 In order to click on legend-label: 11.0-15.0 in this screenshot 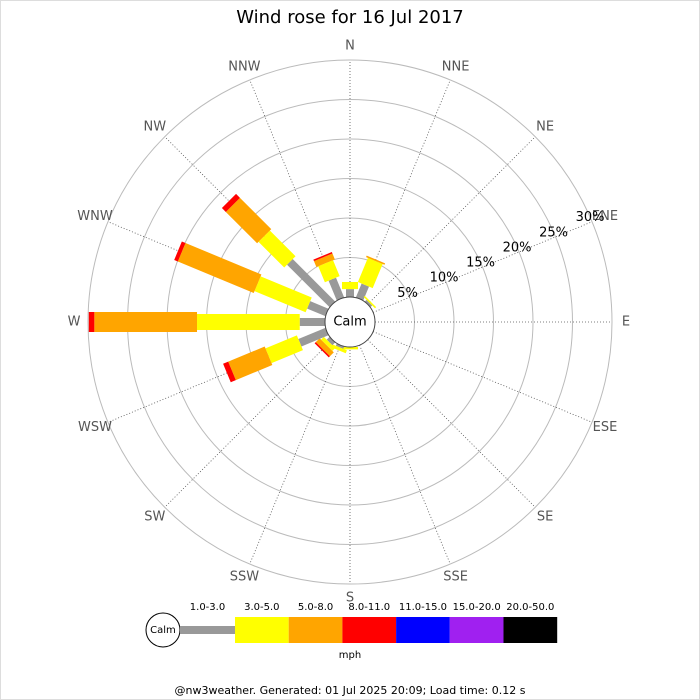, I will do `click(423, 607)`.